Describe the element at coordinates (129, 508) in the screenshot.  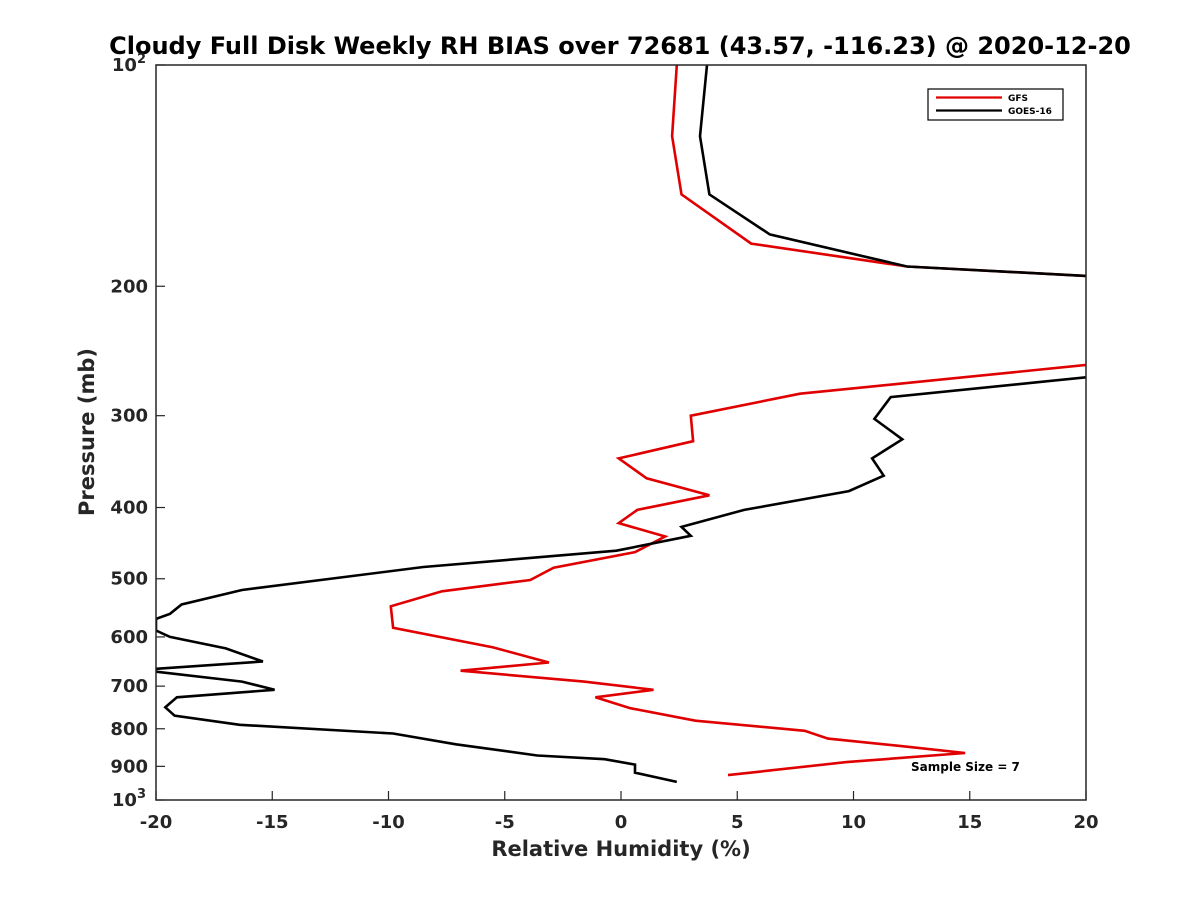
I see `y-tick-label: 400` at that location.